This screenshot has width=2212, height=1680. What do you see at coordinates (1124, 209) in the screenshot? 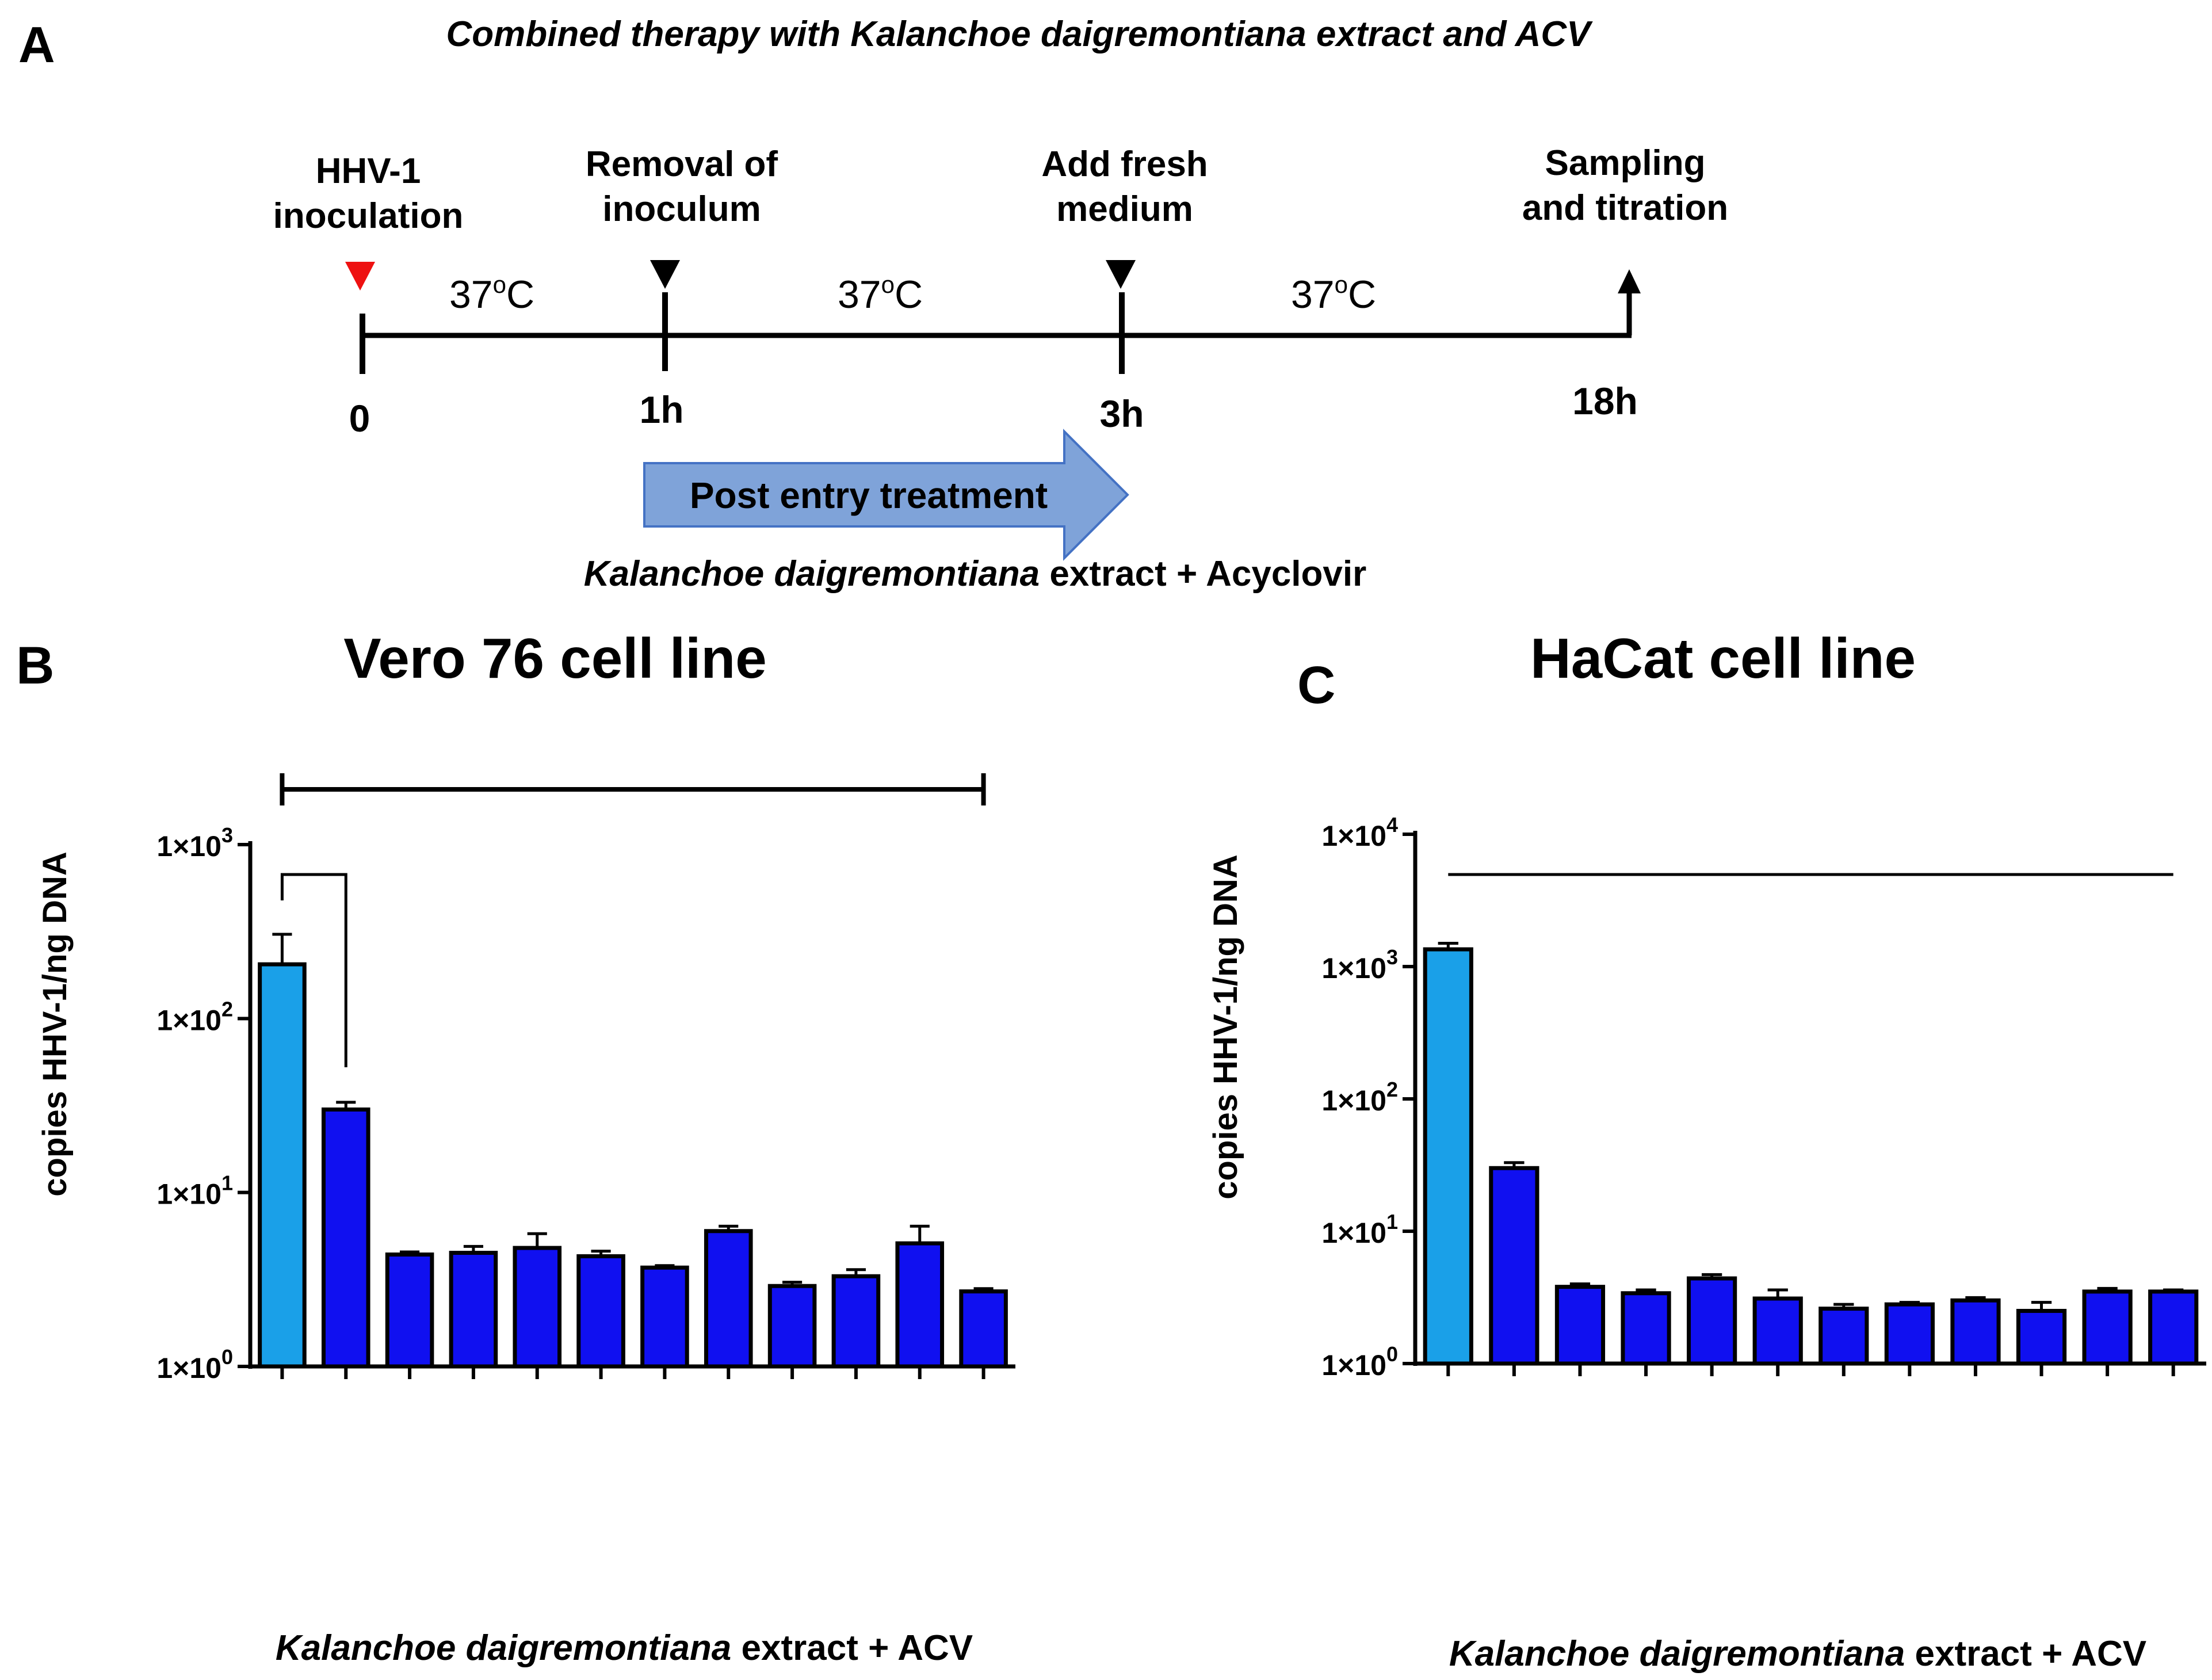
I see `event-label-medium-l2: medium` at bounding box center [1124, 209].